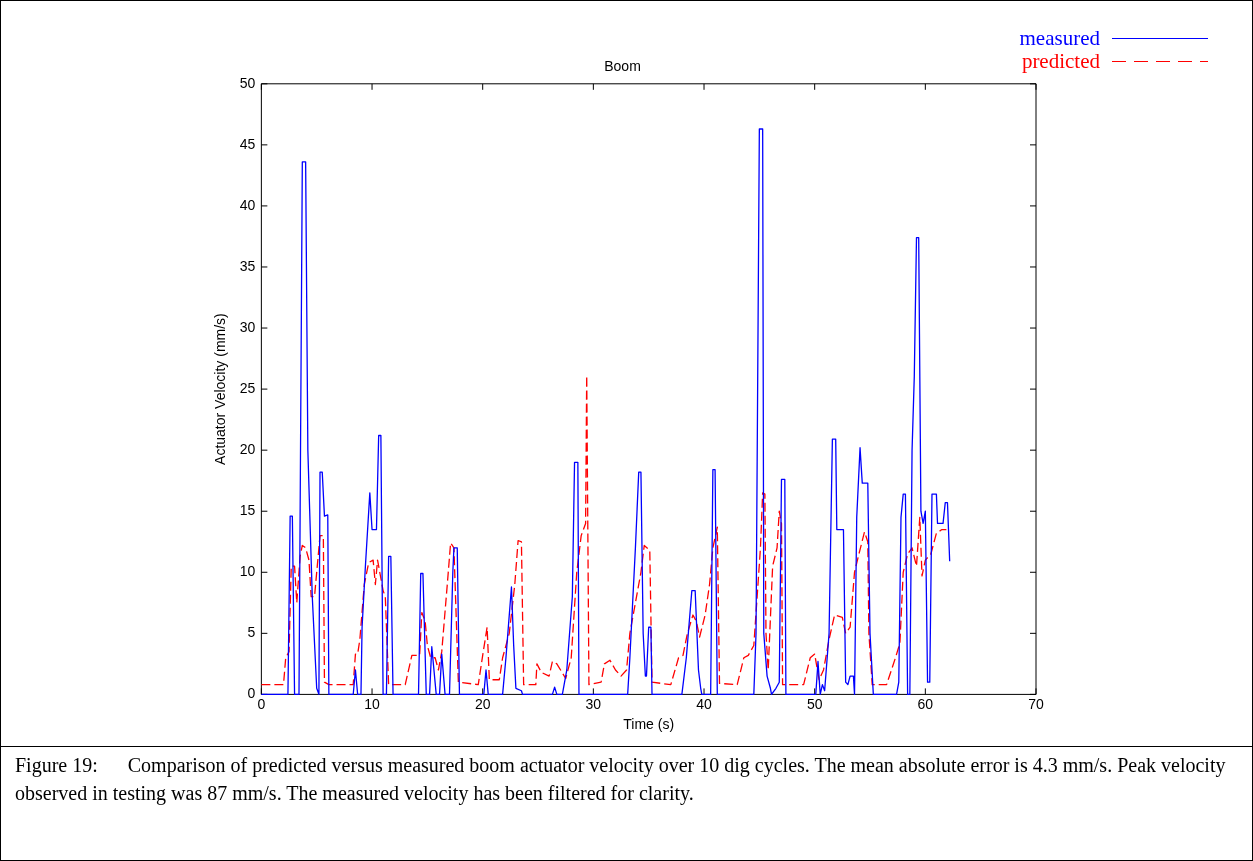 The height and width of the screenshot is (861, 1253). What do you see at coordinates (622, 66) in the screenshot?
I see `chart-title: Boom` at bounding box center [622, 66].